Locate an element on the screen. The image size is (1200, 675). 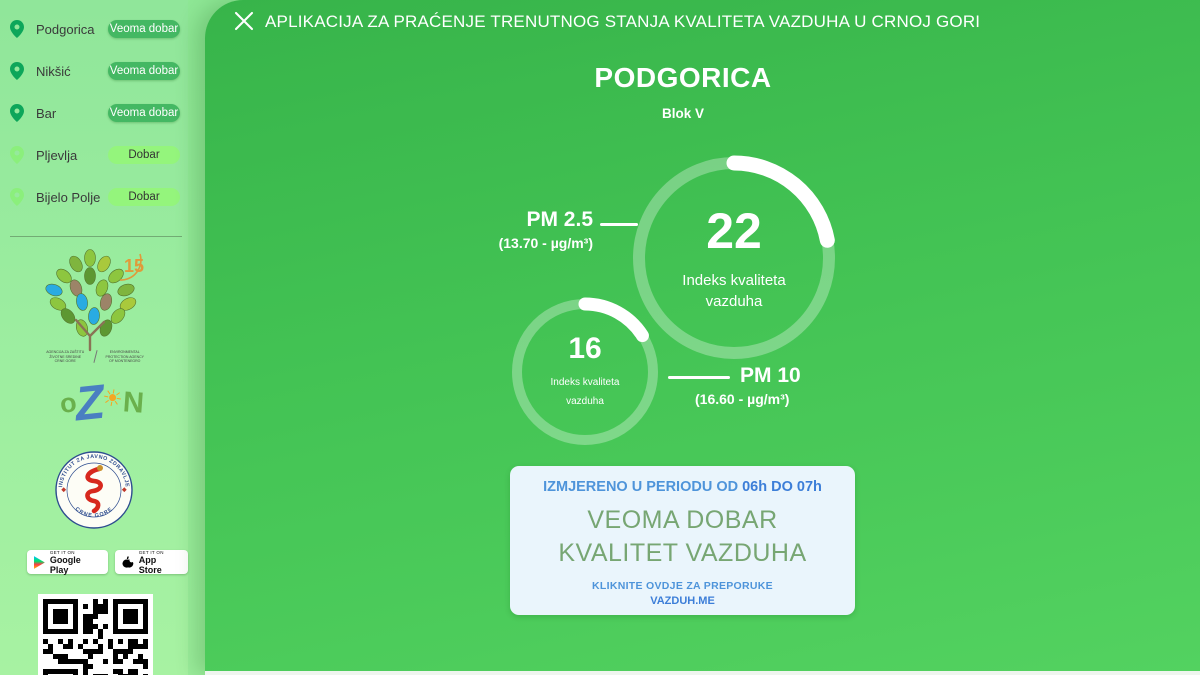
qr-code is located at coordinates (95, 634).